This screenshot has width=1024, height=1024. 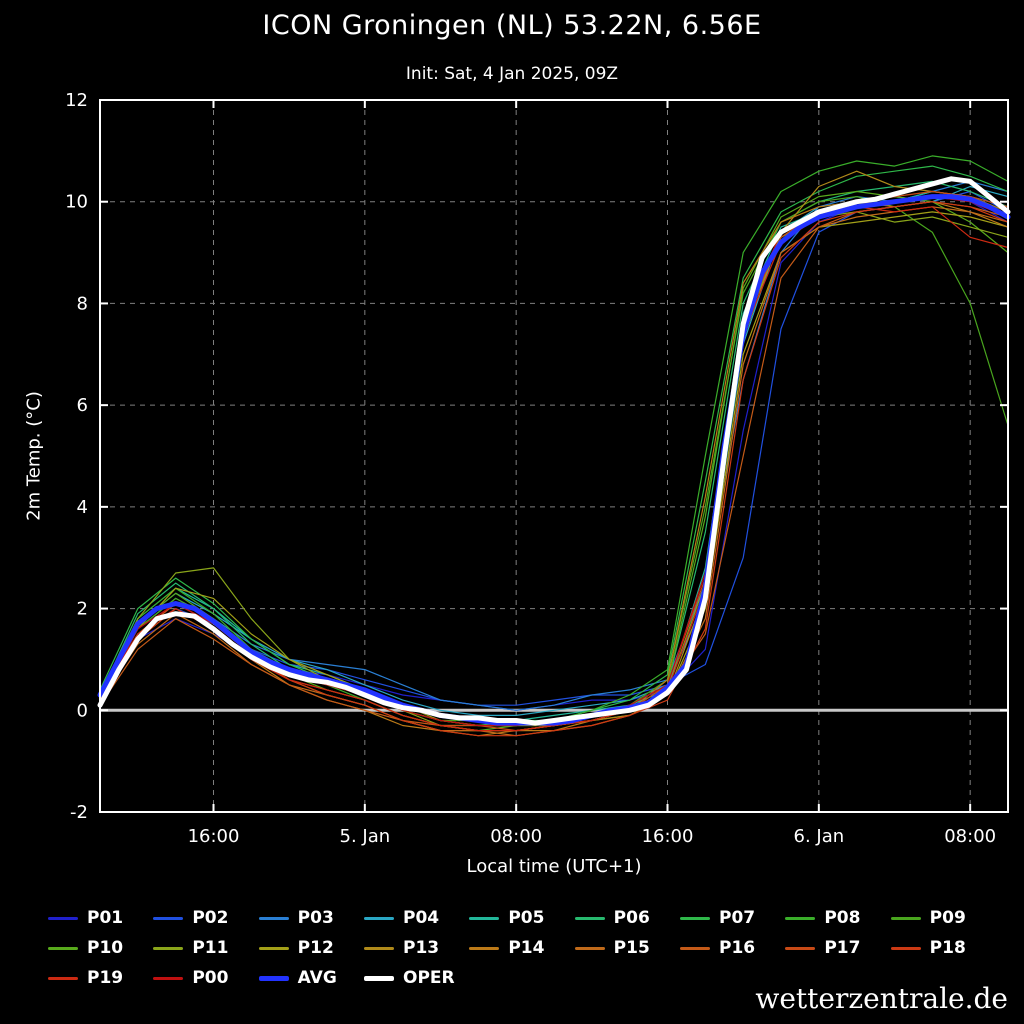 I want to click on legend-label-p16: P16, so click(x=737, y=948).